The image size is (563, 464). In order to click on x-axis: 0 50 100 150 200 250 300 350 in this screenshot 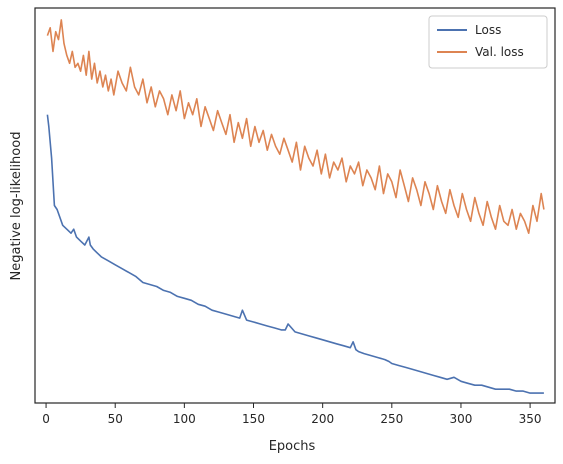, I will do `click(292, 414)`.